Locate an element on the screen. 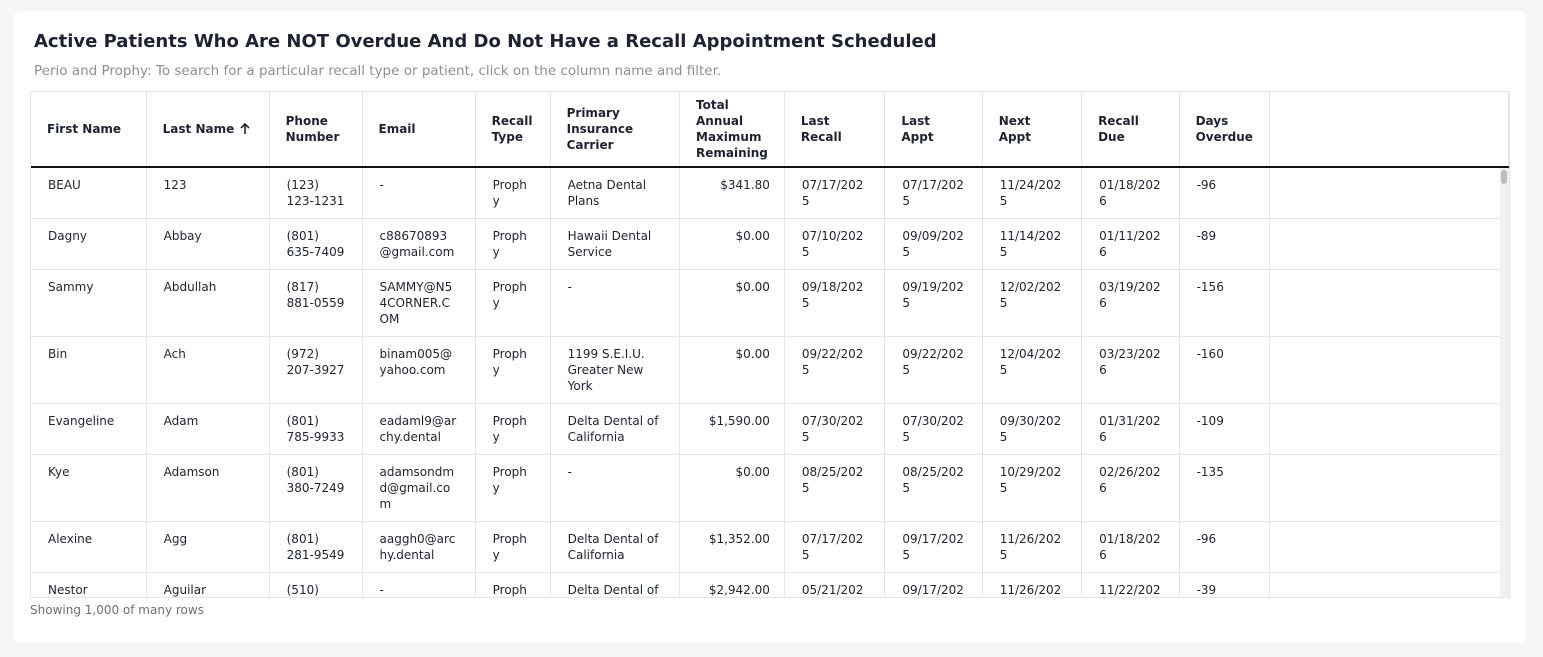 This screenshot has width=1543, height=657. table-cell: (123) 123-1231 is located at coordinates (316, 193).